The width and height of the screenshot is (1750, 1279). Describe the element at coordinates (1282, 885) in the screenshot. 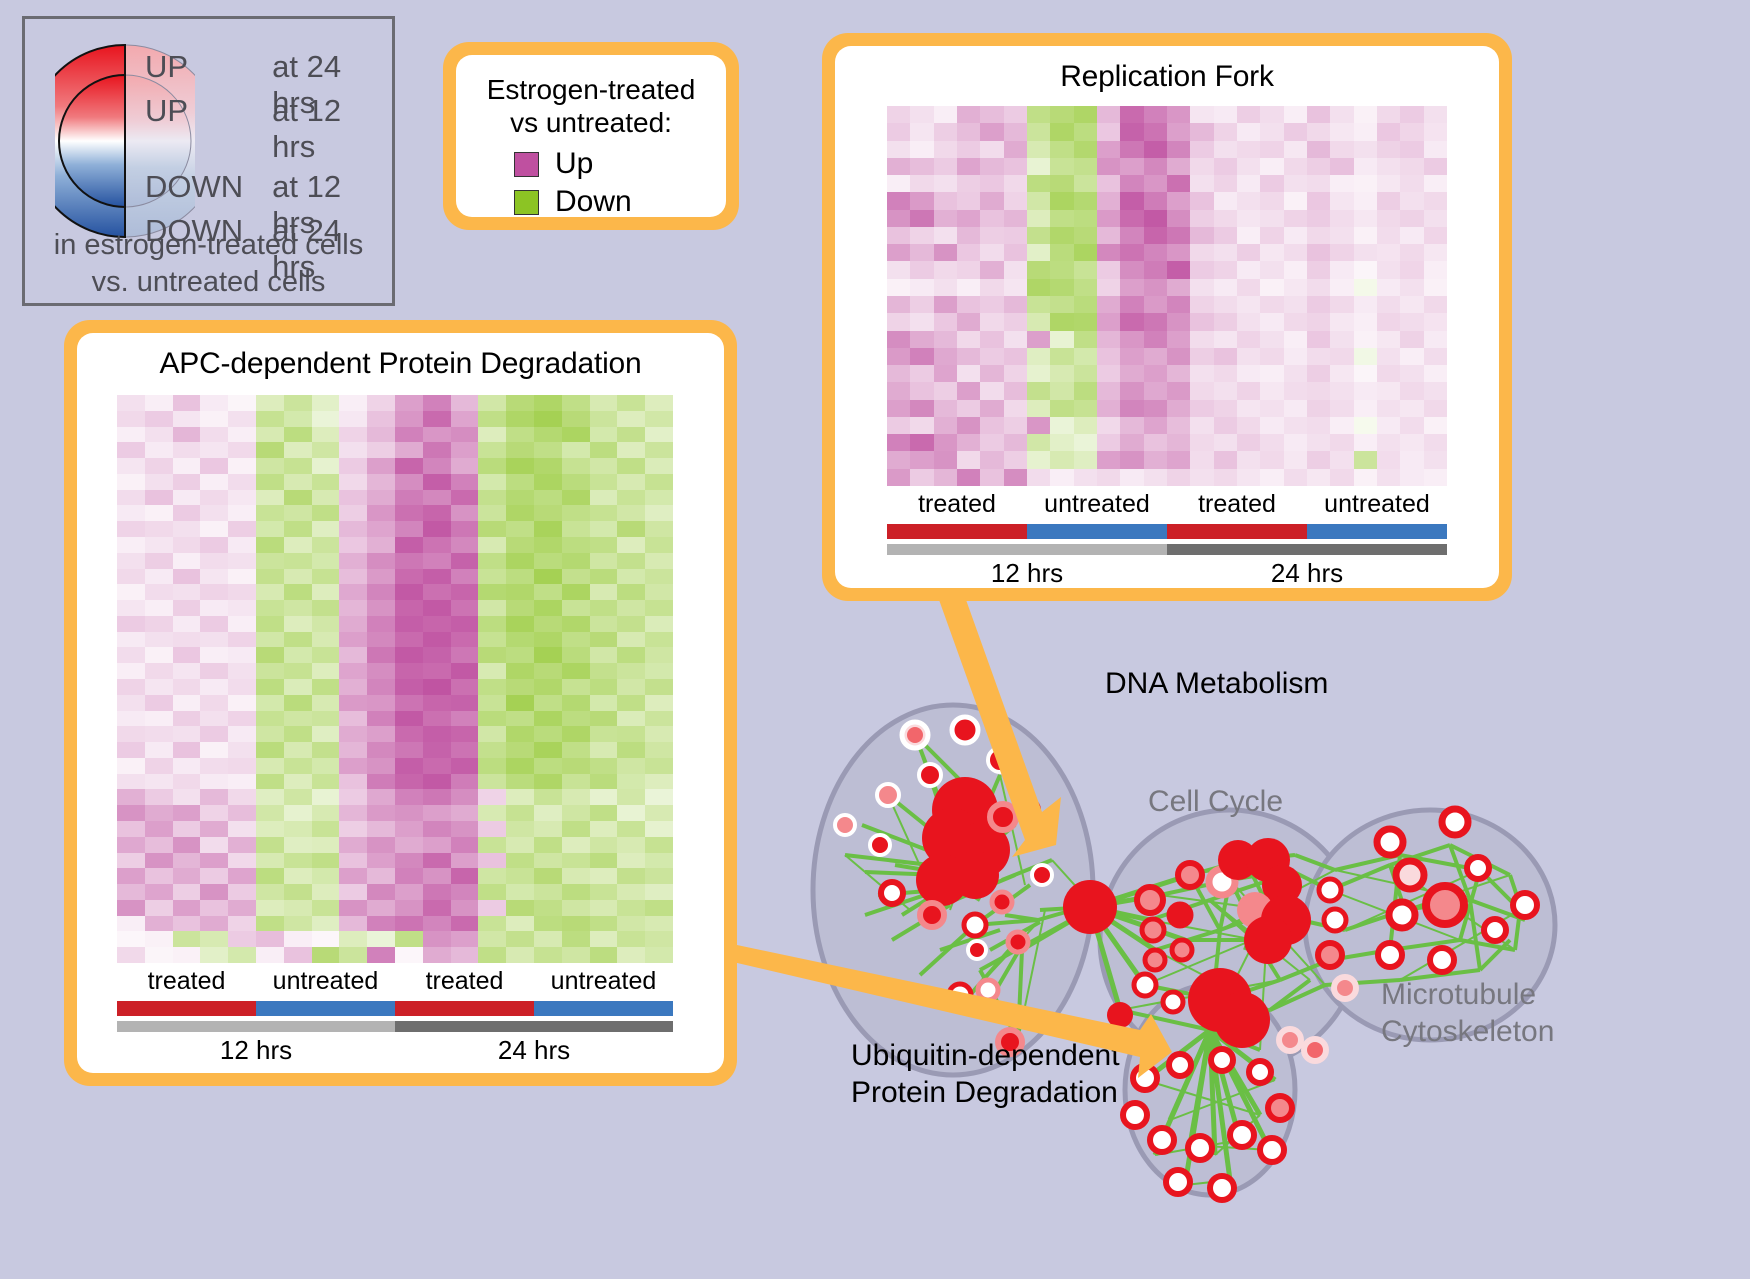

I see `network-node-large` at that location.